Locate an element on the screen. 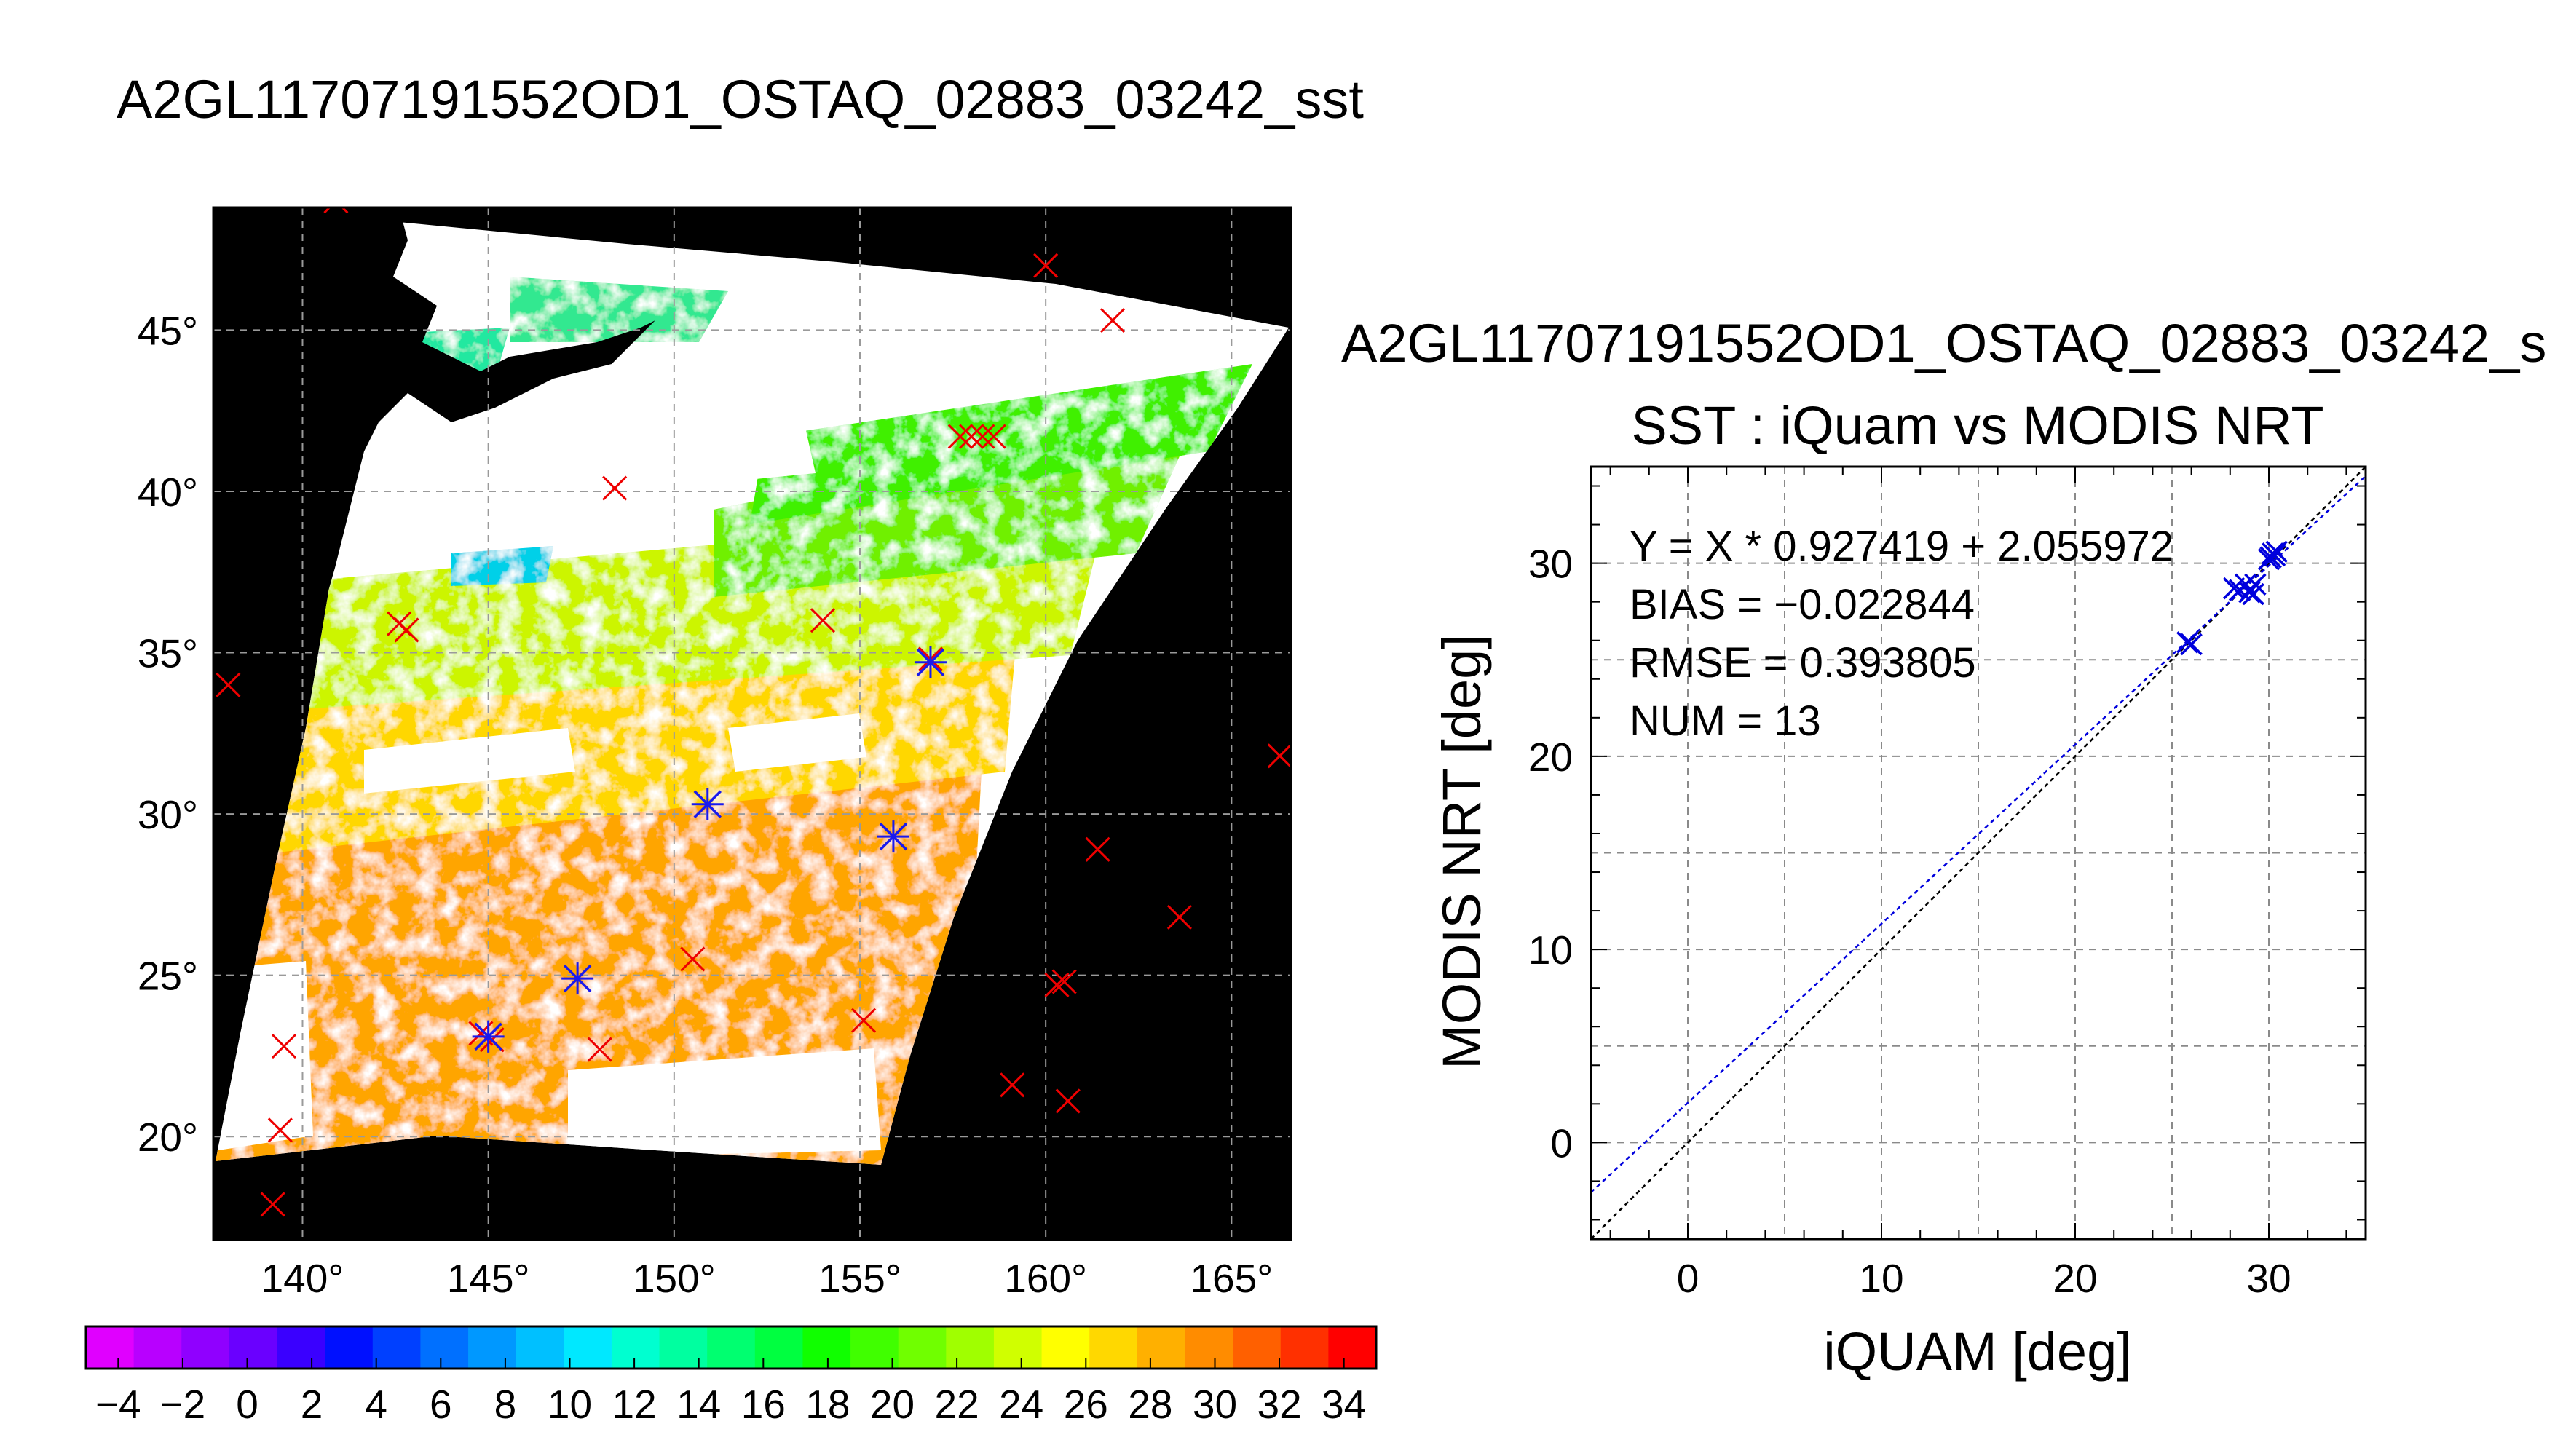 The image size is (2555, 1456). colorbar-tick-label: 12 is located at coordinates (634, 1404).